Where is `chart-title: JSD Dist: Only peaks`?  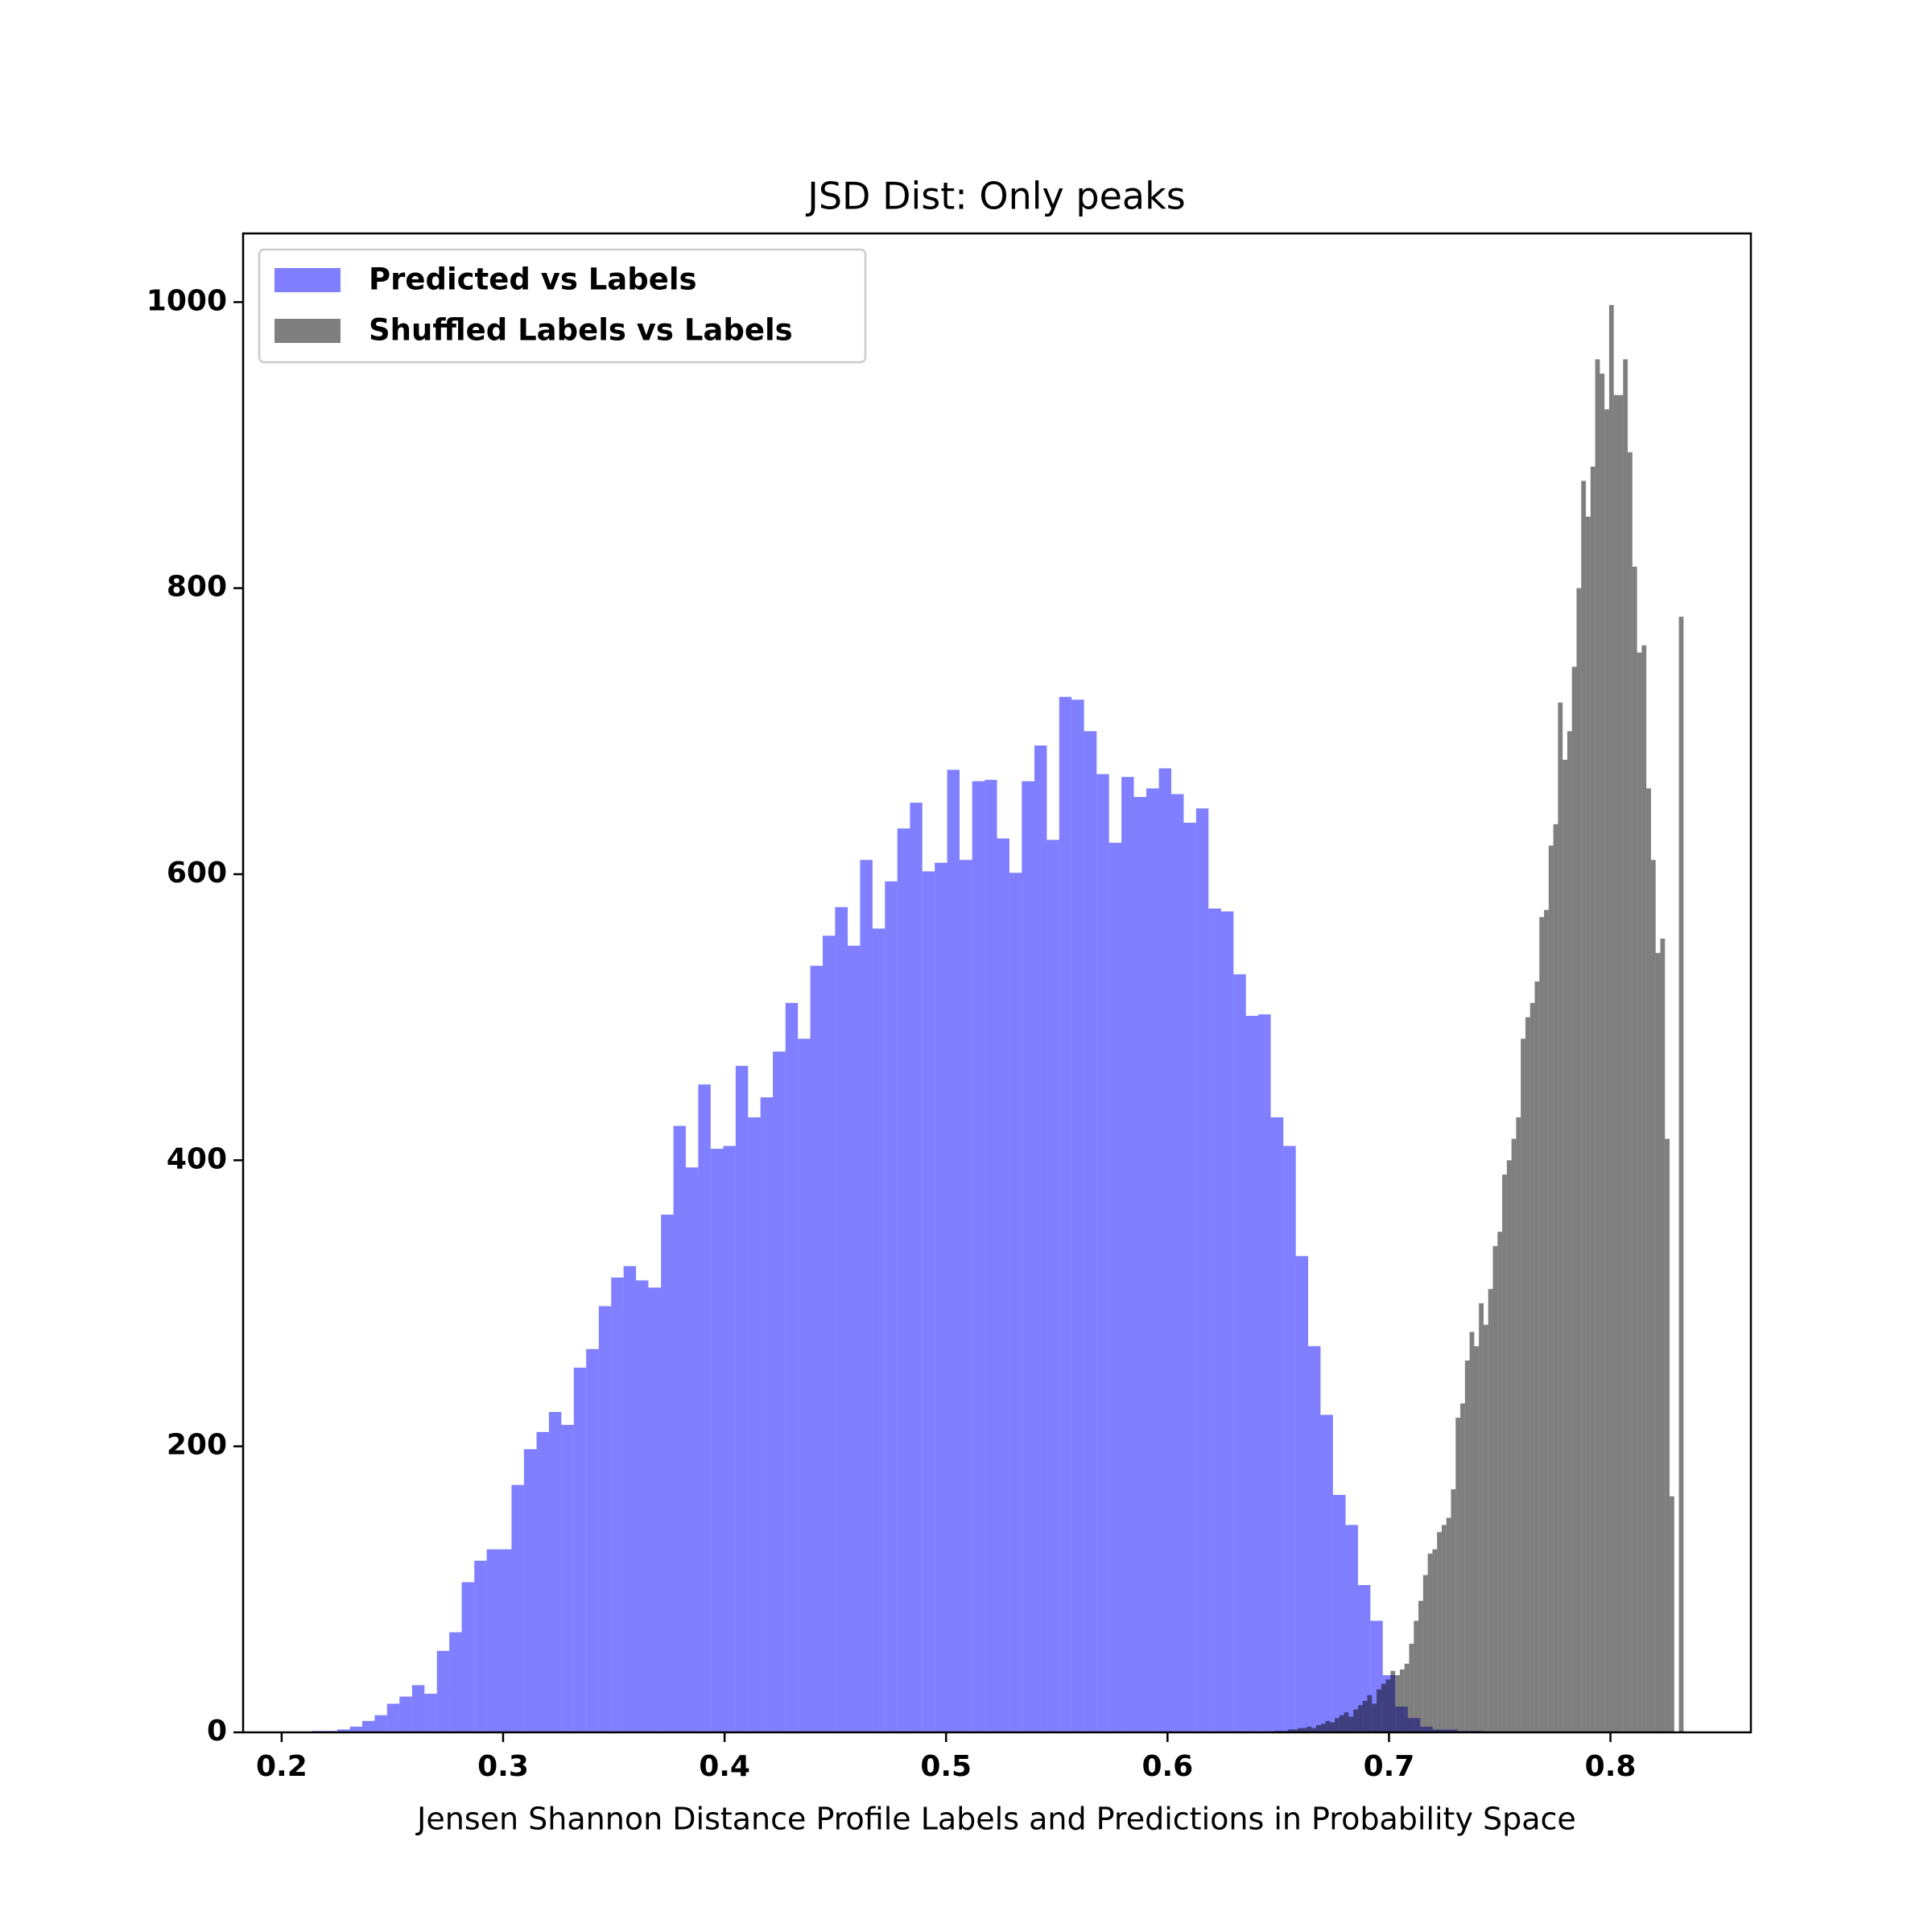 chart-title: JSD Dist: Only peaks is located at coordinates (995, 196).